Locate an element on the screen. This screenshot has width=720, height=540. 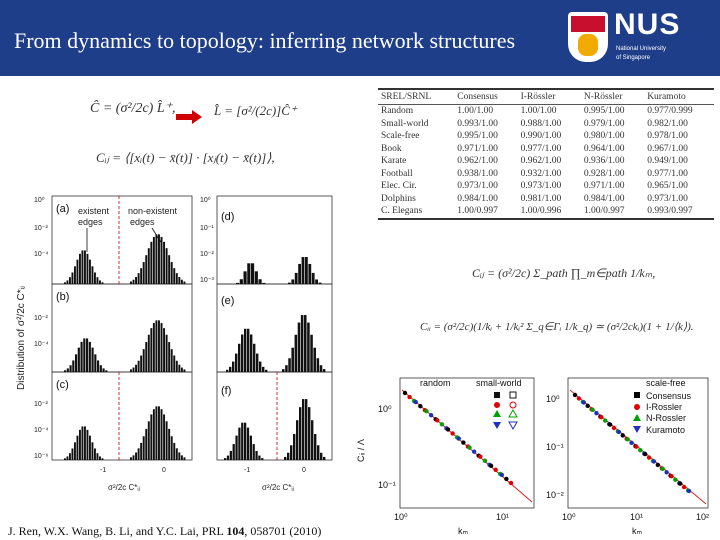
legend-marker-nrossler-left is located at coordinates (497, 413).